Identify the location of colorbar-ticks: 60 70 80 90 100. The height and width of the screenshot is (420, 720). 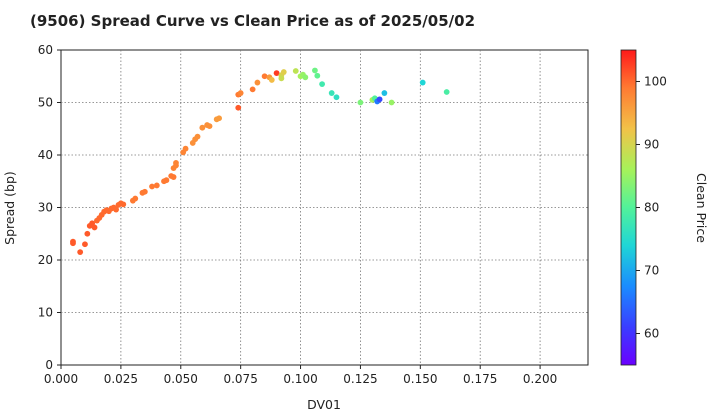
(651, 208).